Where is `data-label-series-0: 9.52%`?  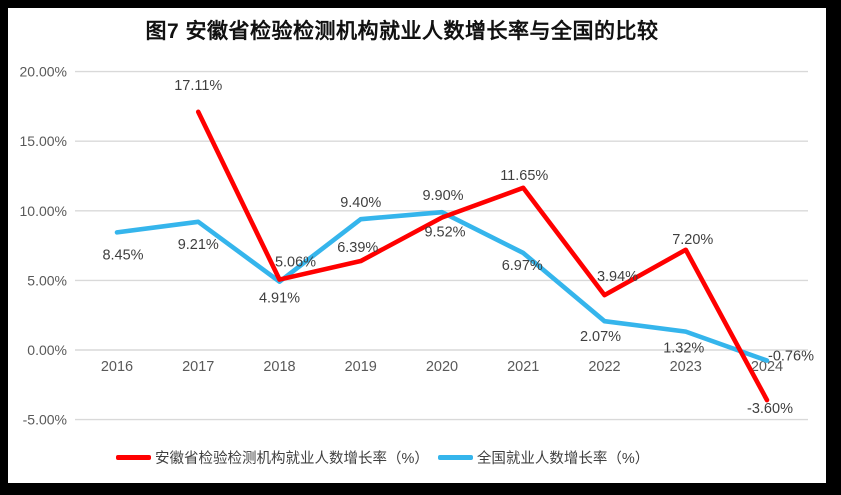 data-label-series-0: 9.52% is located at coordinates (444, 232).